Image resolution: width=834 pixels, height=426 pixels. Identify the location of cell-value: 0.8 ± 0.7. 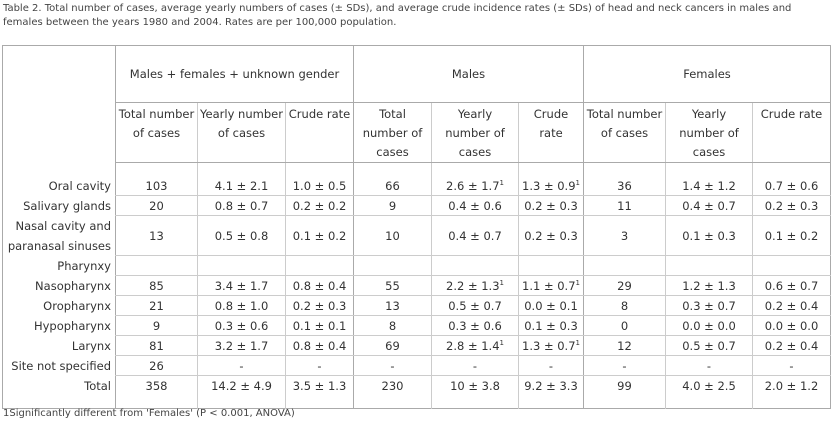
(241, 205).